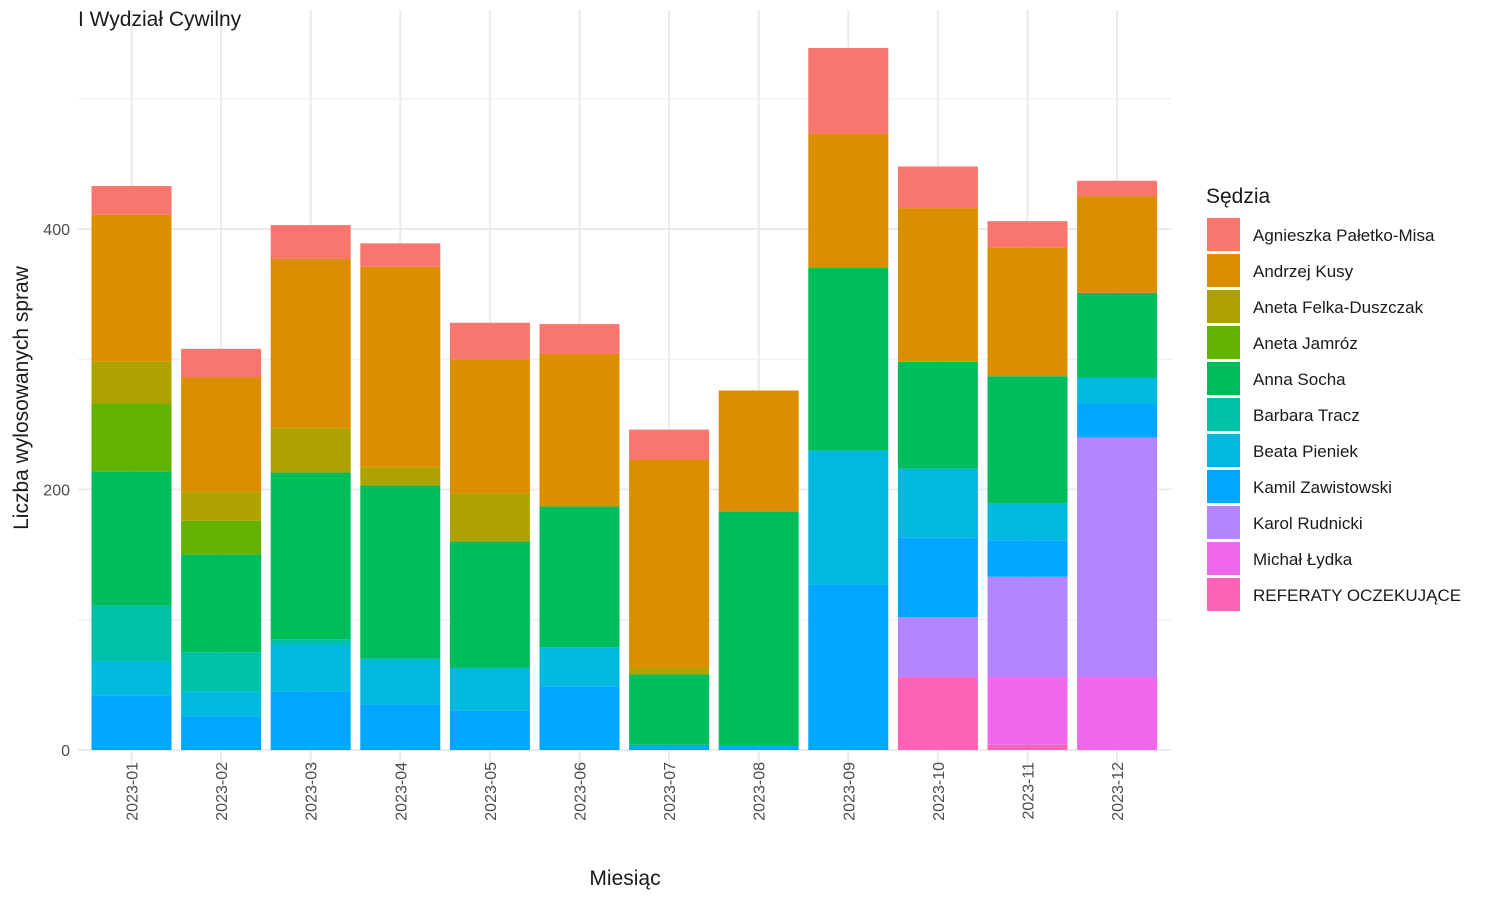 This screenshot has height=900, width=1500. What do you see at coordinates (581, 791) in the screenshot?
I see `x-tick-label: 2023-06` at bounding box center [581, 791].